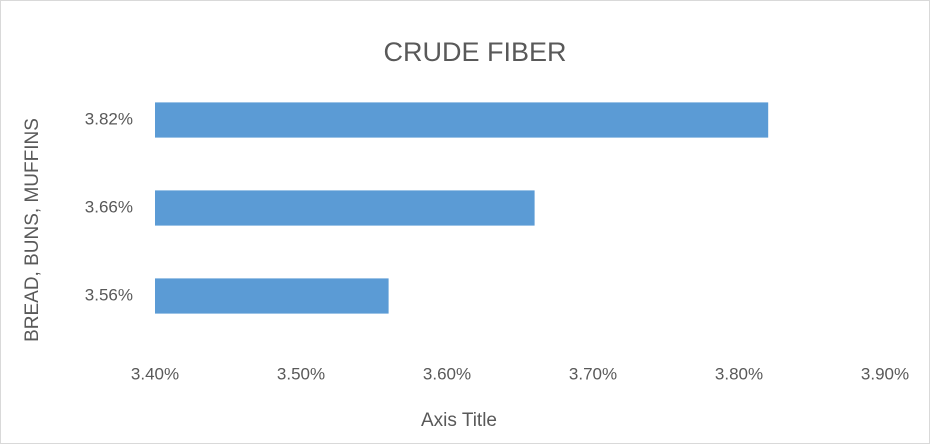 Image resolution: width=930 pixels, height=444 pixels. Describe the element at coordinates (459, 420) in the screenshot. I see `x-axis-title: Axis Title` at that location.